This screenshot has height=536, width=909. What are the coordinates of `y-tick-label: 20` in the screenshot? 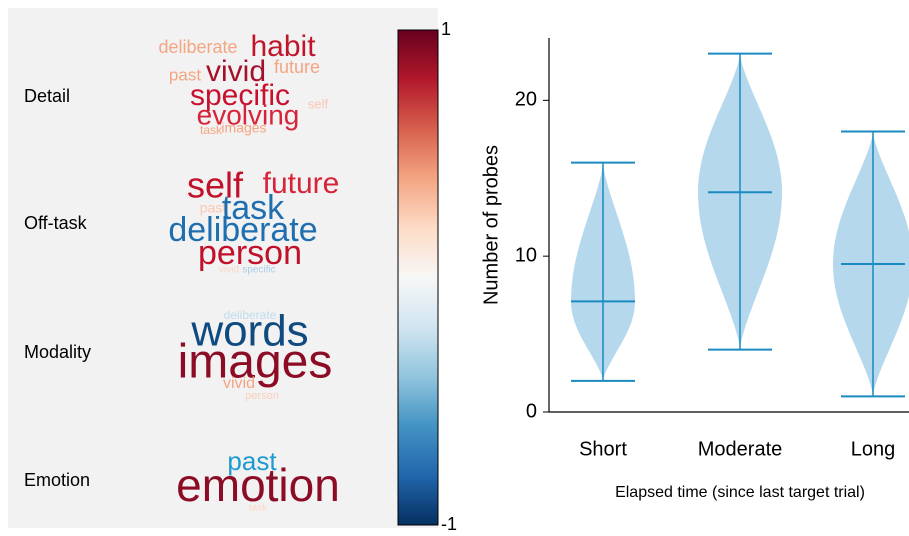 It's located at (526, 100).